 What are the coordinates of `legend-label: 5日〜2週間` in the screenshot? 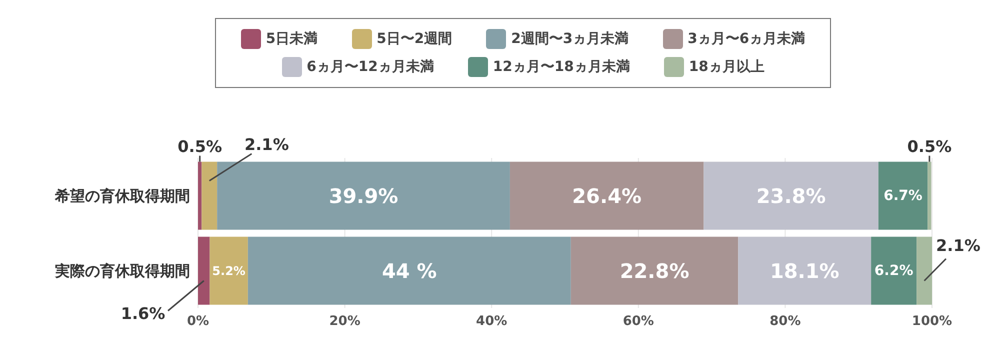 It's located at (414, 39).